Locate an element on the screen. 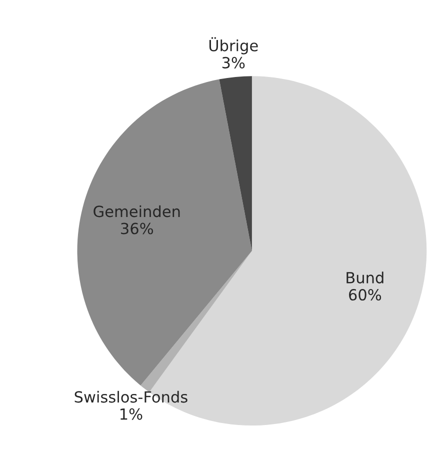 The image size is (442, 452). slice-label: Swisslos-Fonds is located at coordinates (131, 396).